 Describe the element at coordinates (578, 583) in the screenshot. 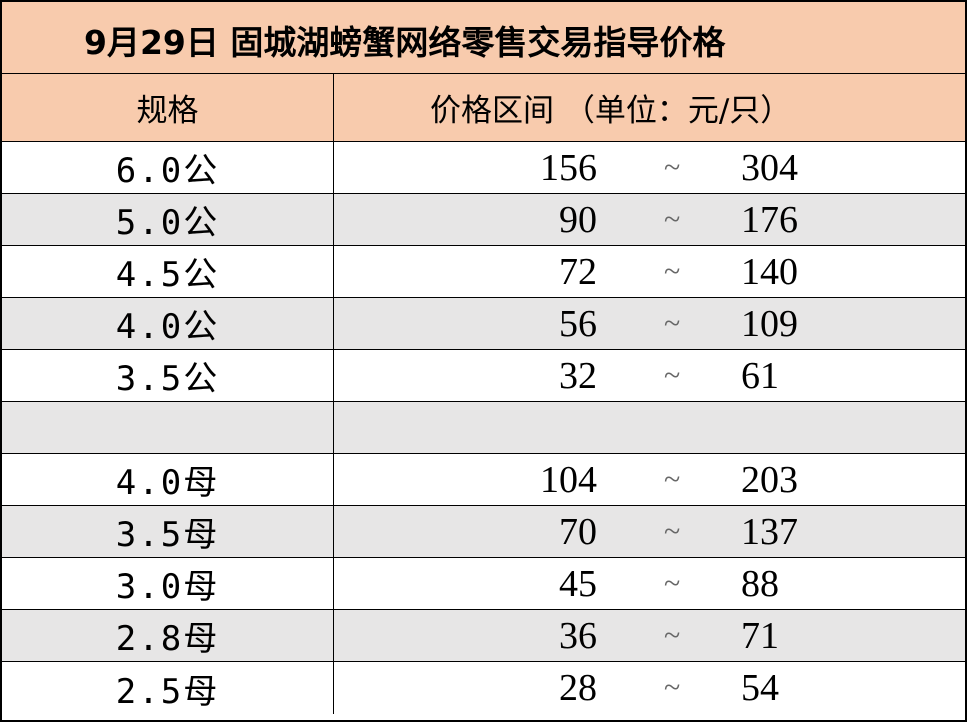

I see `price-low: 45` at that location.